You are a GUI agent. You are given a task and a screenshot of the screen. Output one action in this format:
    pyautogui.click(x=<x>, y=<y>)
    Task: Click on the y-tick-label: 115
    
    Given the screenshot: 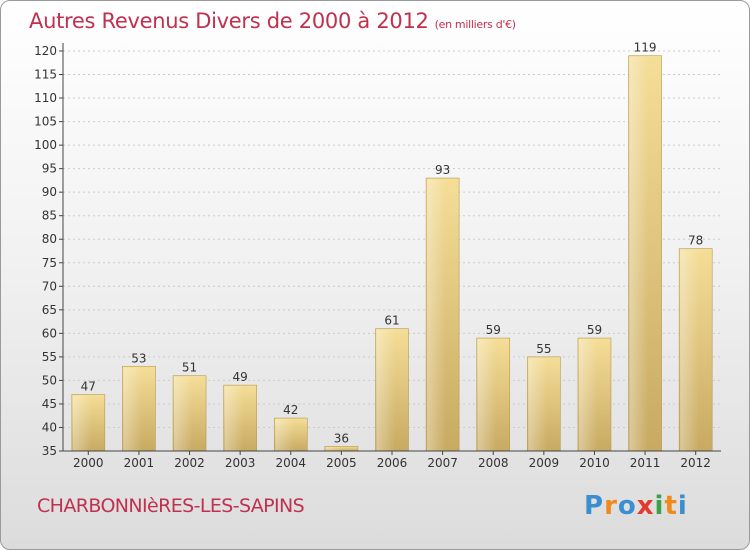 What is the action you would take?
    pyautogui.click(x=45, y=75)
    